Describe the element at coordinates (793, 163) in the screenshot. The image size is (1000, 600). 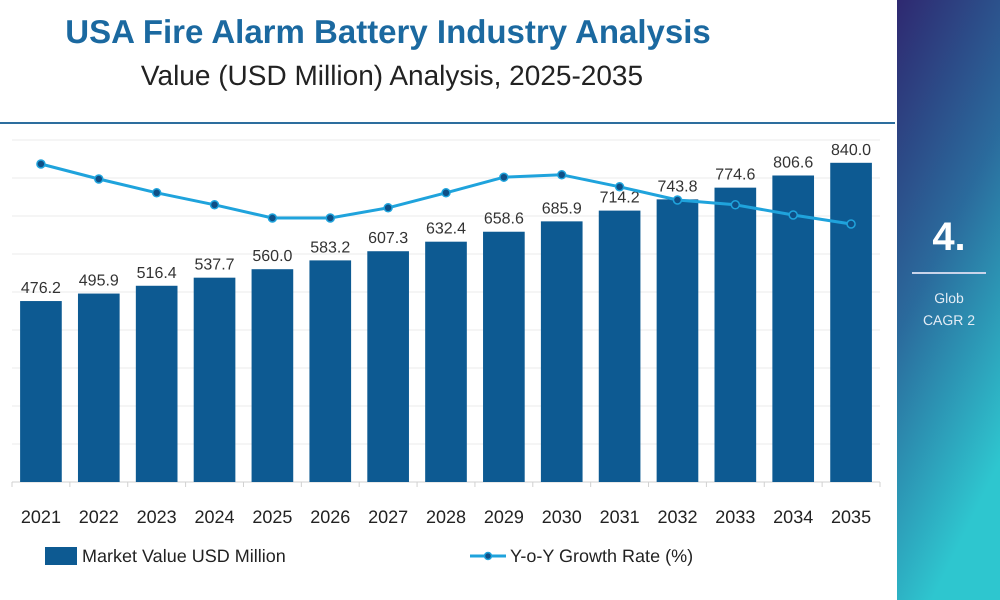
I see `data-label: 806.6` at that location.